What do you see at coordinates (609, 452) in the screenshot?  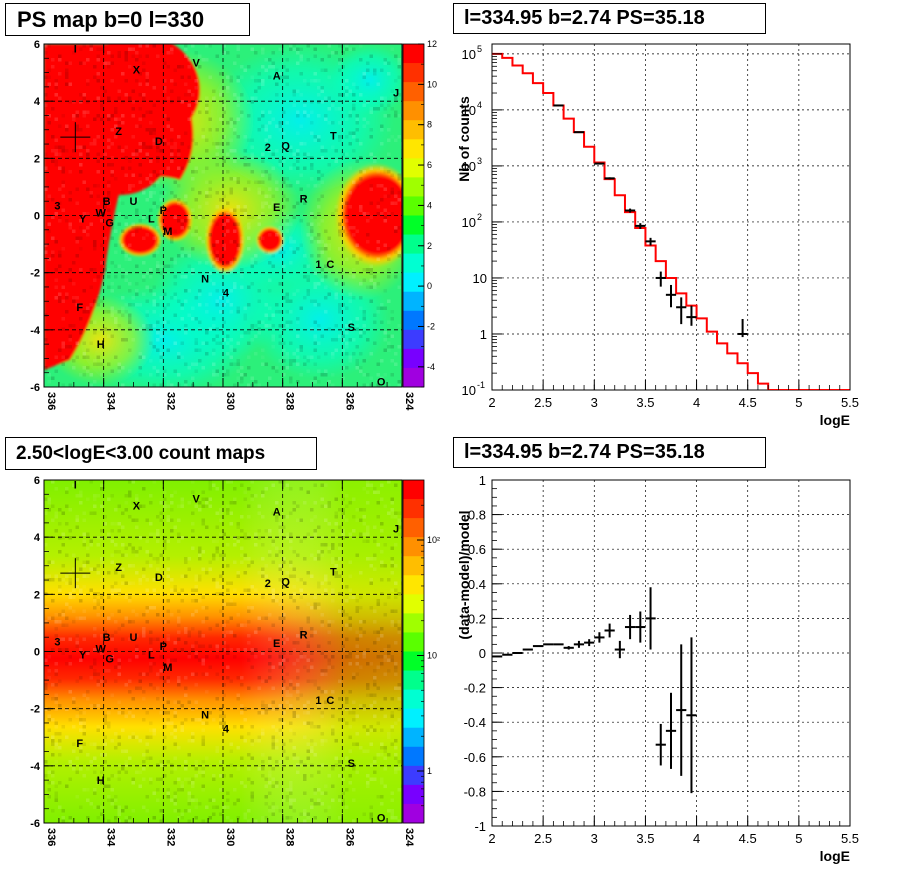 I see `residual-title: l=334.95 b=2.74 PS=35.18` at bounding box center [609, 452].